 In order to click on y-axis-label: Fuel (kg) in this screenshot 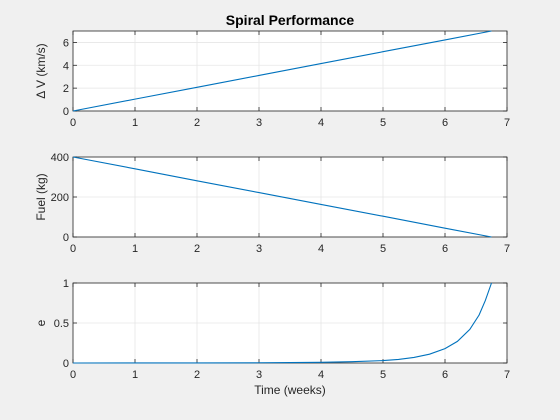, I will do `click(41, 196)`.